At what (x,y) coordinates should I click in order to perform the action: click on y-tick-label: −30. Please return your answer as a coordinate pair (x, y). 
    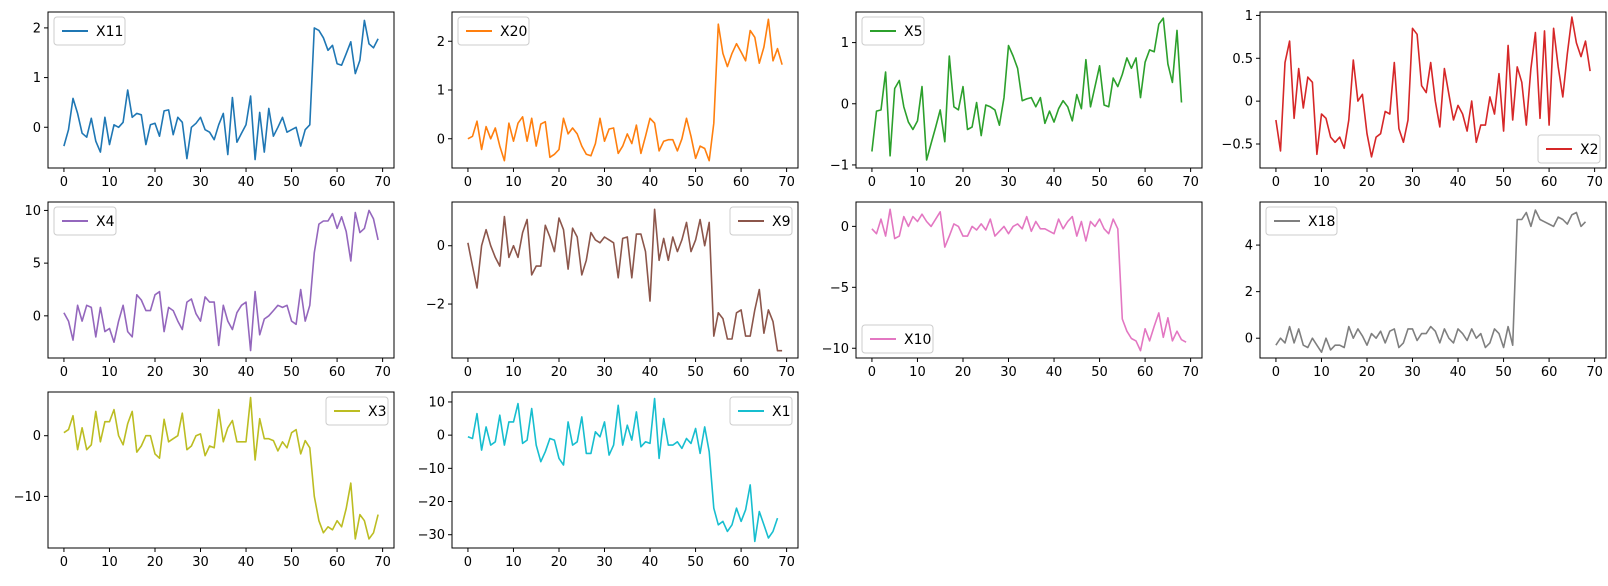
    Looking at the image, I should click on (431, 535).